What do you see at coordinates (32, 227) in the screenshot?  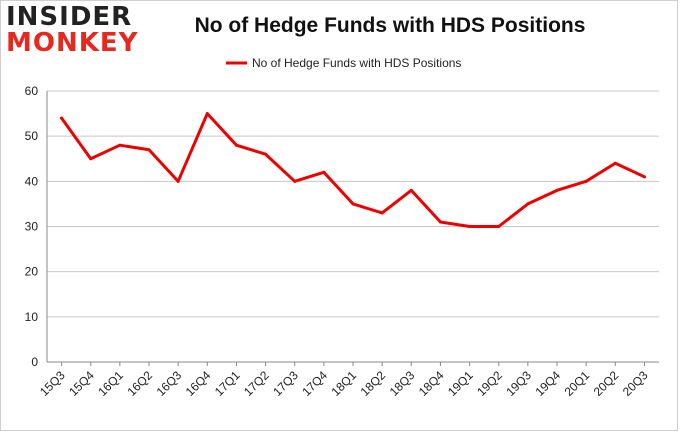 I see `y-tick-label: 30` at bounding box center [32, 227].